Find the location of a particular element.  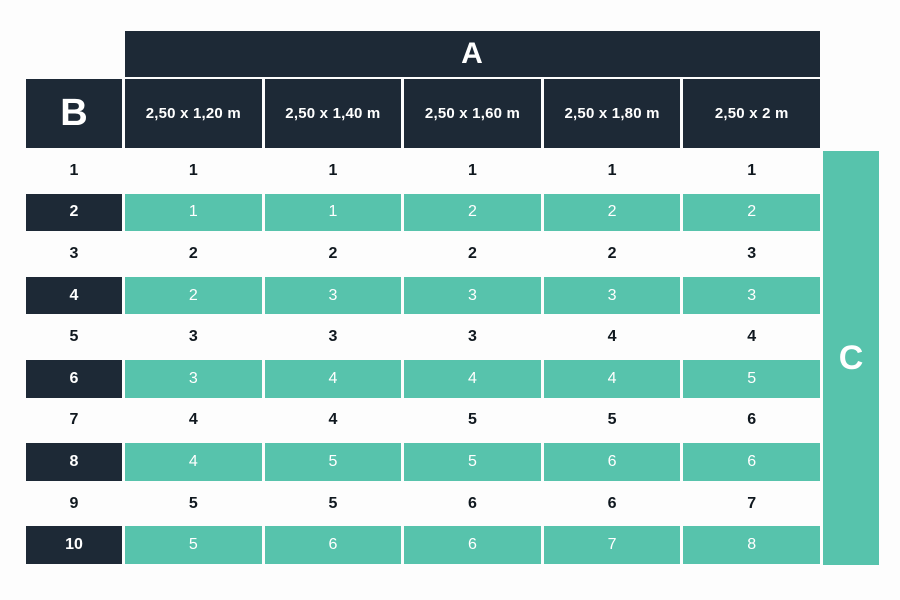

a-label: A is located at coordinates (472, 53).